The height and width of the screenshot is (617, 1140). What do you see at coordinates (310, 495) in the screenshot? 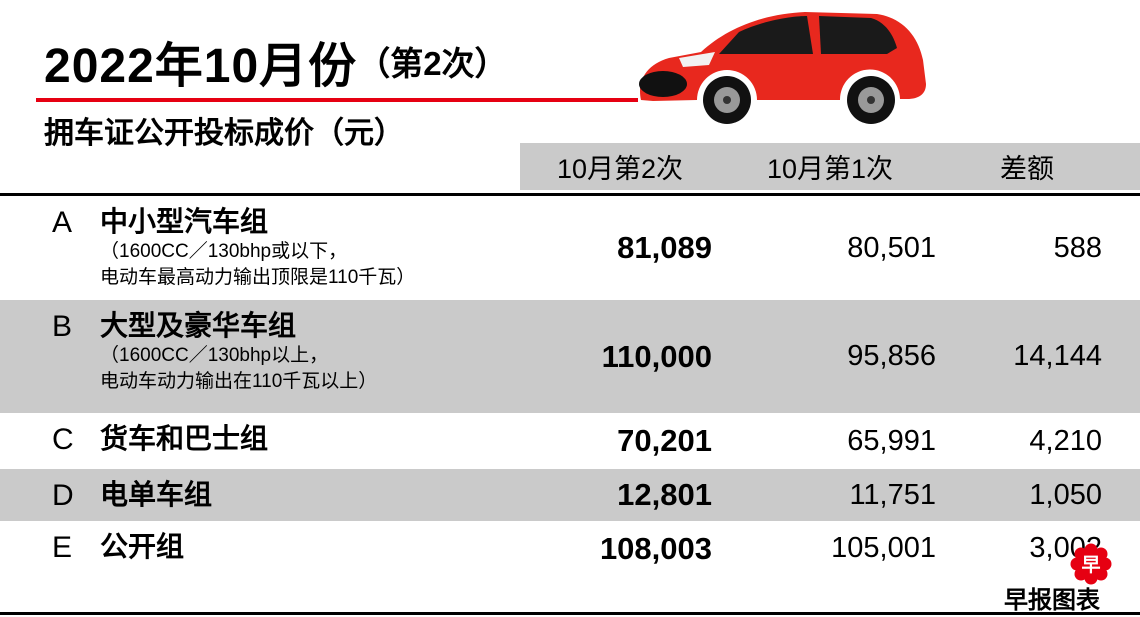
I see `row-category: 电单车组` at bounding box center [310, 495].